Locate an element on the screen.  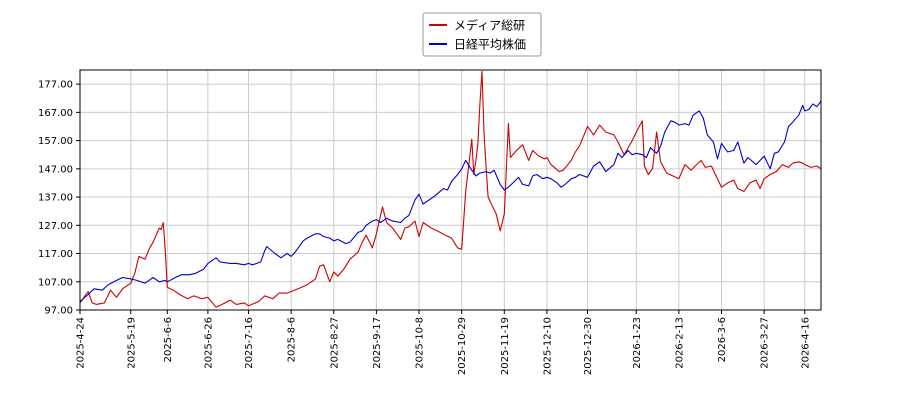
y-tick-label: 97.00 is located at coordinates (58, 311).